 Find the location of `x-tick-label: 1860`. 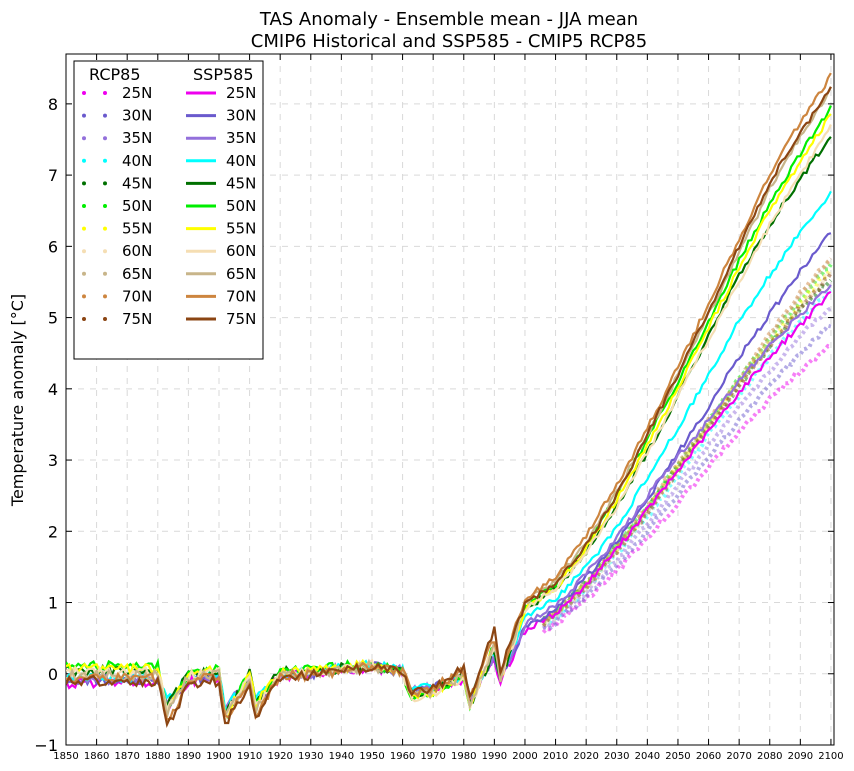

x-tick-label: 1860 is located at coordinates (96, 756).